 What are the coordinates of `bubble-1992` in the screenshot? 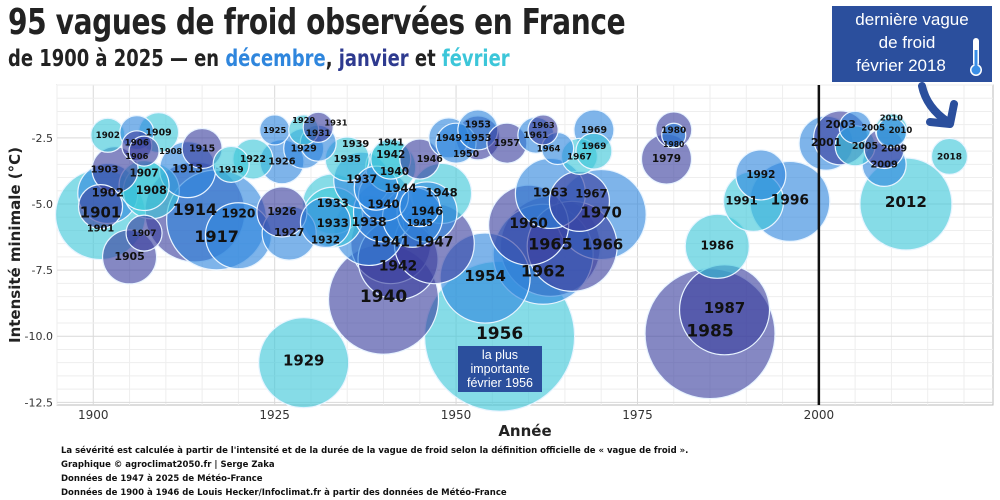 It's located at (761, 175).